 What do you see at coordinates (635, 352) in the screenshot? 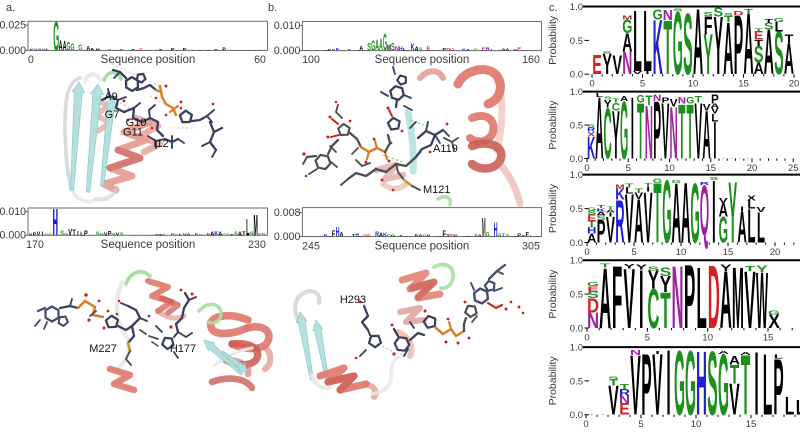
I see `svg-text: N` at bounding box center [635, 352].